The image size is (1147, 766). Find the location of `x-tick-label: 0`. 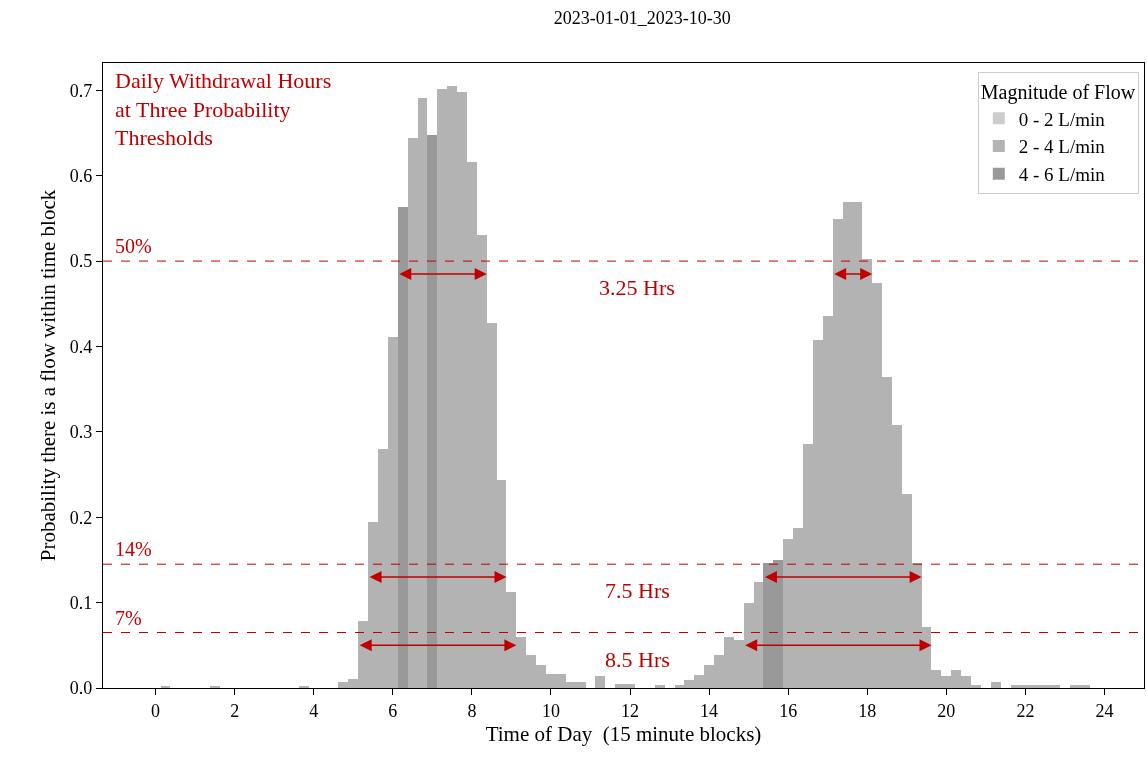

x-tick-label: 0 is located at coordinates (156, 710).